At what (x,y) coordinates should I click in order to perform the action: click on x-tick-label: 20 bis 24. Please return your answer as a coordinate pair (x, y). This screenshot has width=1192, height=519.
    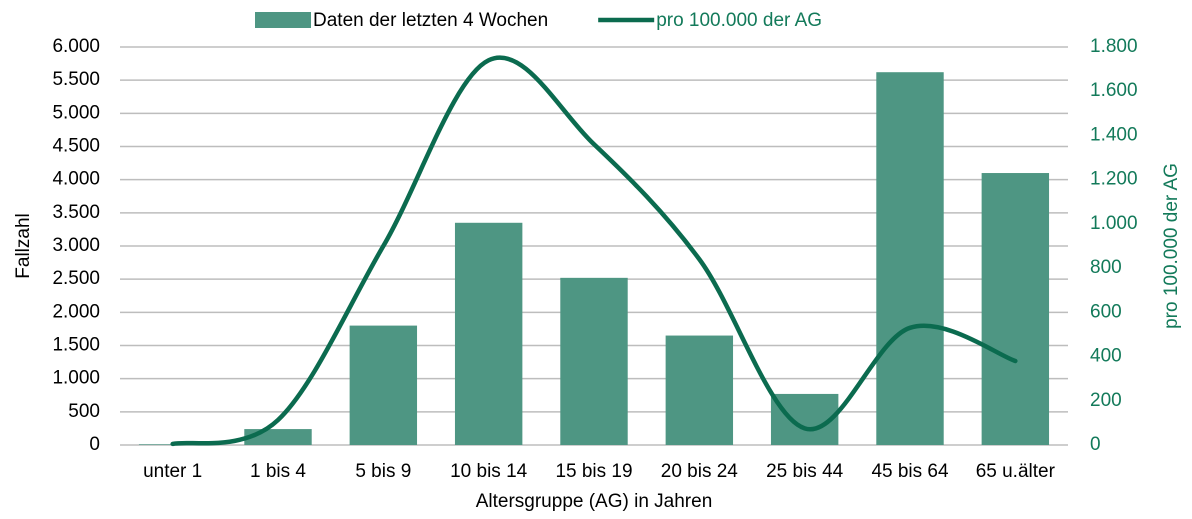
    Looking at the image, I should click on (700, 471).